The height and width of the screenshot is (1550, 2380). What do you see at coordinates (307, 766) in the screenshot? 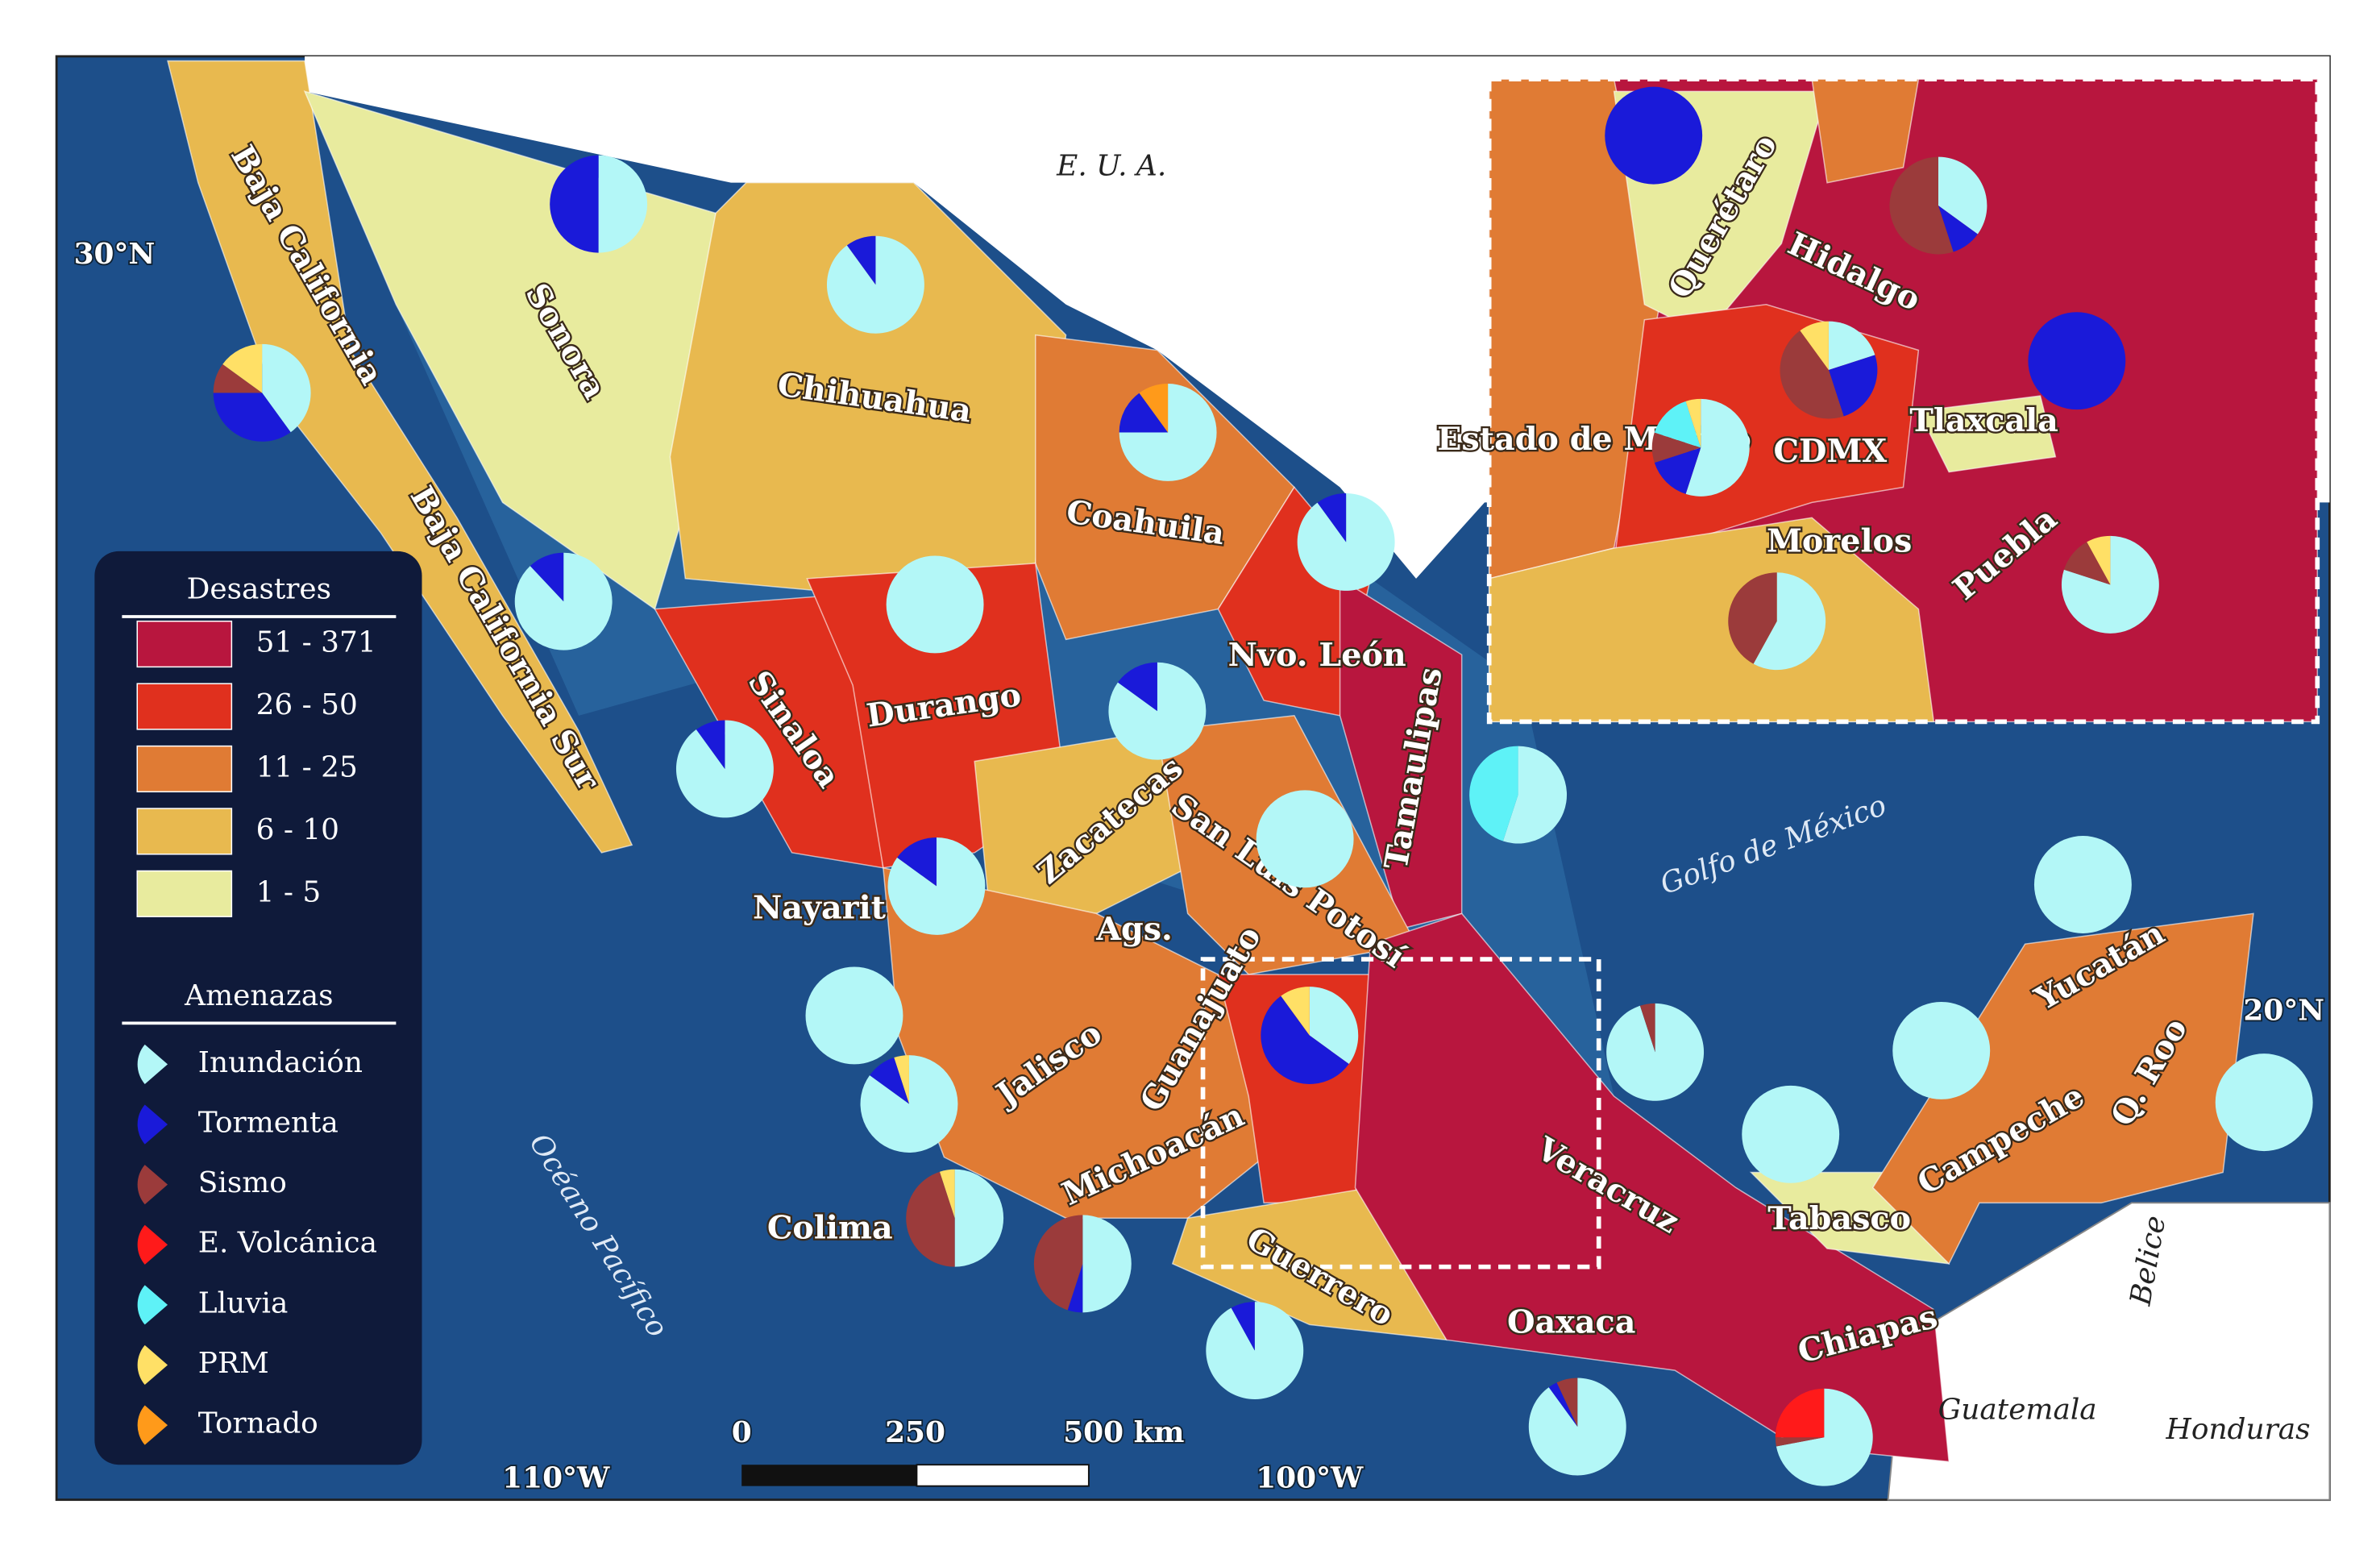
I see `legend-label: 11 - 25` at bounding box center [307, 766].